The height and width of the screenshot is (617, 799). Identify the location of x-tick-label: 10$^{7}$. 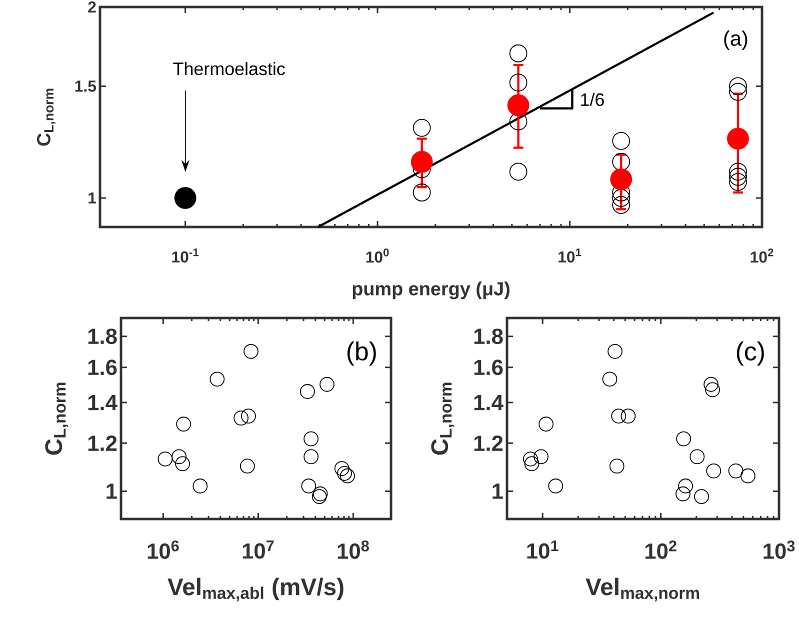
(258, 549).